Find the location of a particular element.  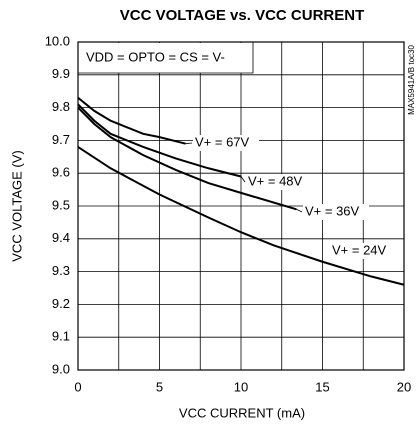

y-tick-label: 9.1 is located at coordinates (61, 336).